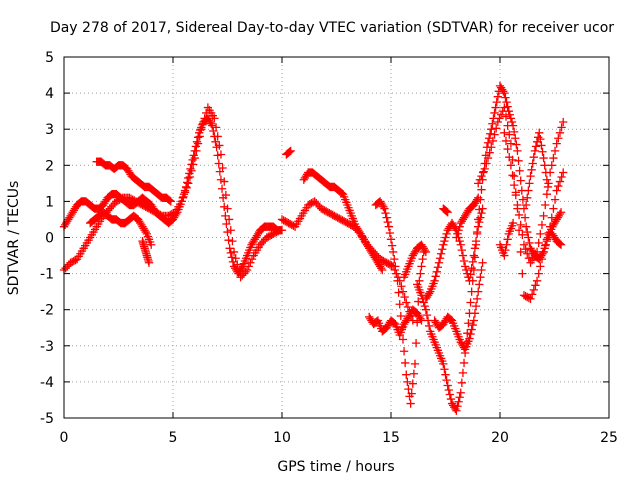  Describe the element at coordinates (47, 383) in the screenshot. I see `y-tick-label: -4` at that location.